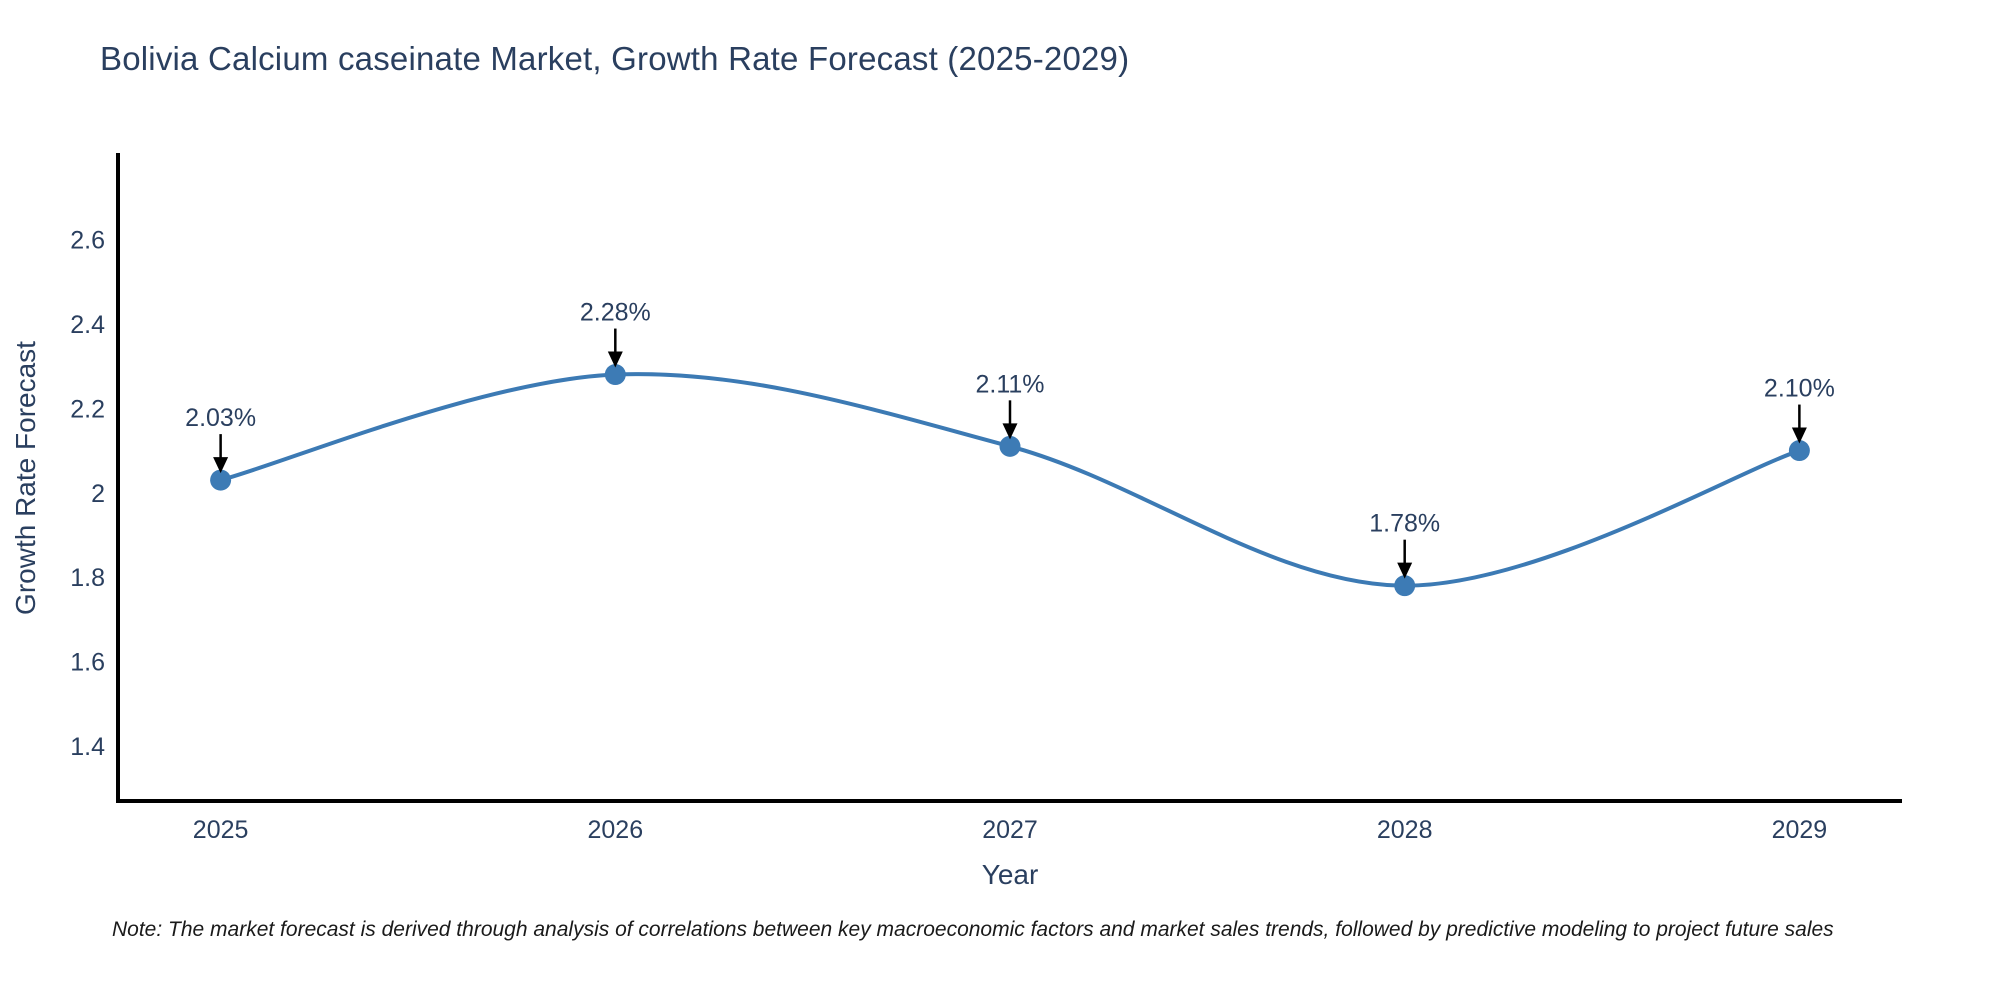 The image size is (2000, 1000). What do you see at coordinates (87, 747) in the screenshot?
I see `y-tick-label: 1.4` at bounding box center [87, 747].